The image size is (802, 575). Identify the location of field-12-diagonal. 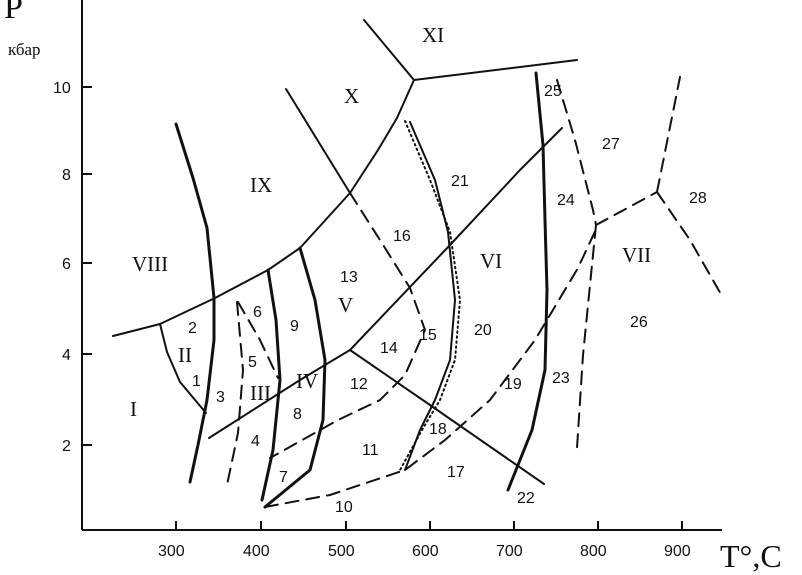
(447, 417).